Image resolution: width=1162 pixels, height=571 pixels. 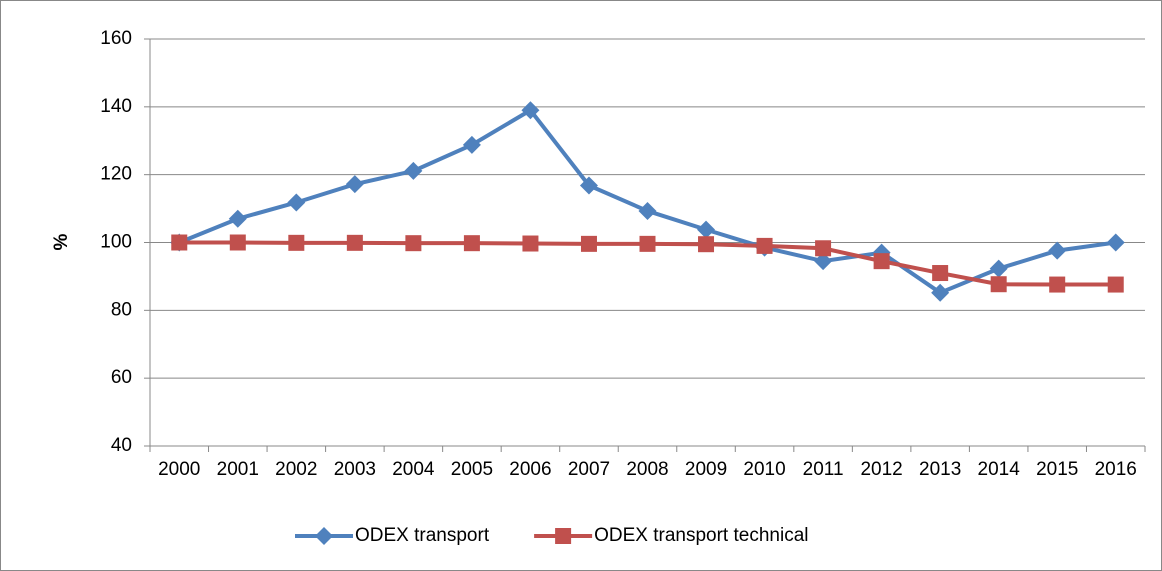 What do you see at coordinates (999, 469) in the screenshot?
I see `x-tick-label: 2014` at bounding box center [999, 469].